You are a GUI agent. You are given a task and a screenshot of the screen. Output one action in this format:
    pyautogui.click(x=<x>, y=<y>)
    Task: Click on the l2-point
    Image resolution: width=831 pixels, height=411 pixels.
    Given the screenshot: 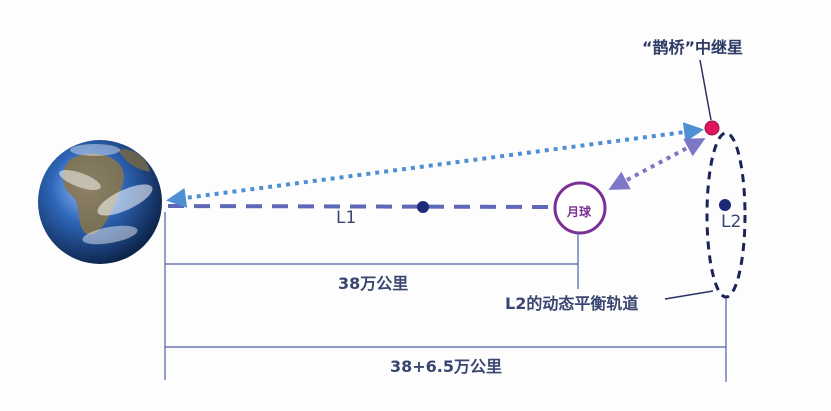 What is the action you would take?
    pyautogui.click(x=725, y=205)
    